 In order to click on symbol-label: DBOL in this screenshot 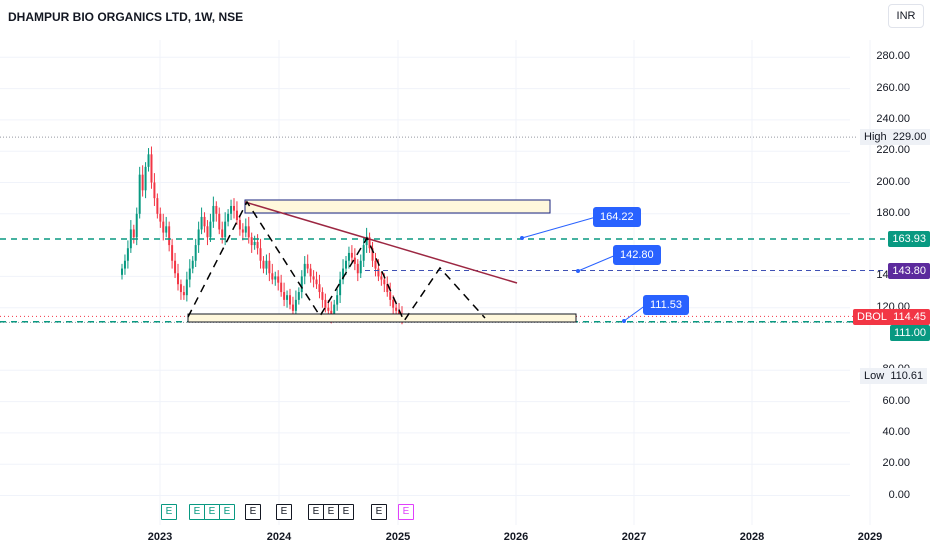, I will do `click(872, 317)`.